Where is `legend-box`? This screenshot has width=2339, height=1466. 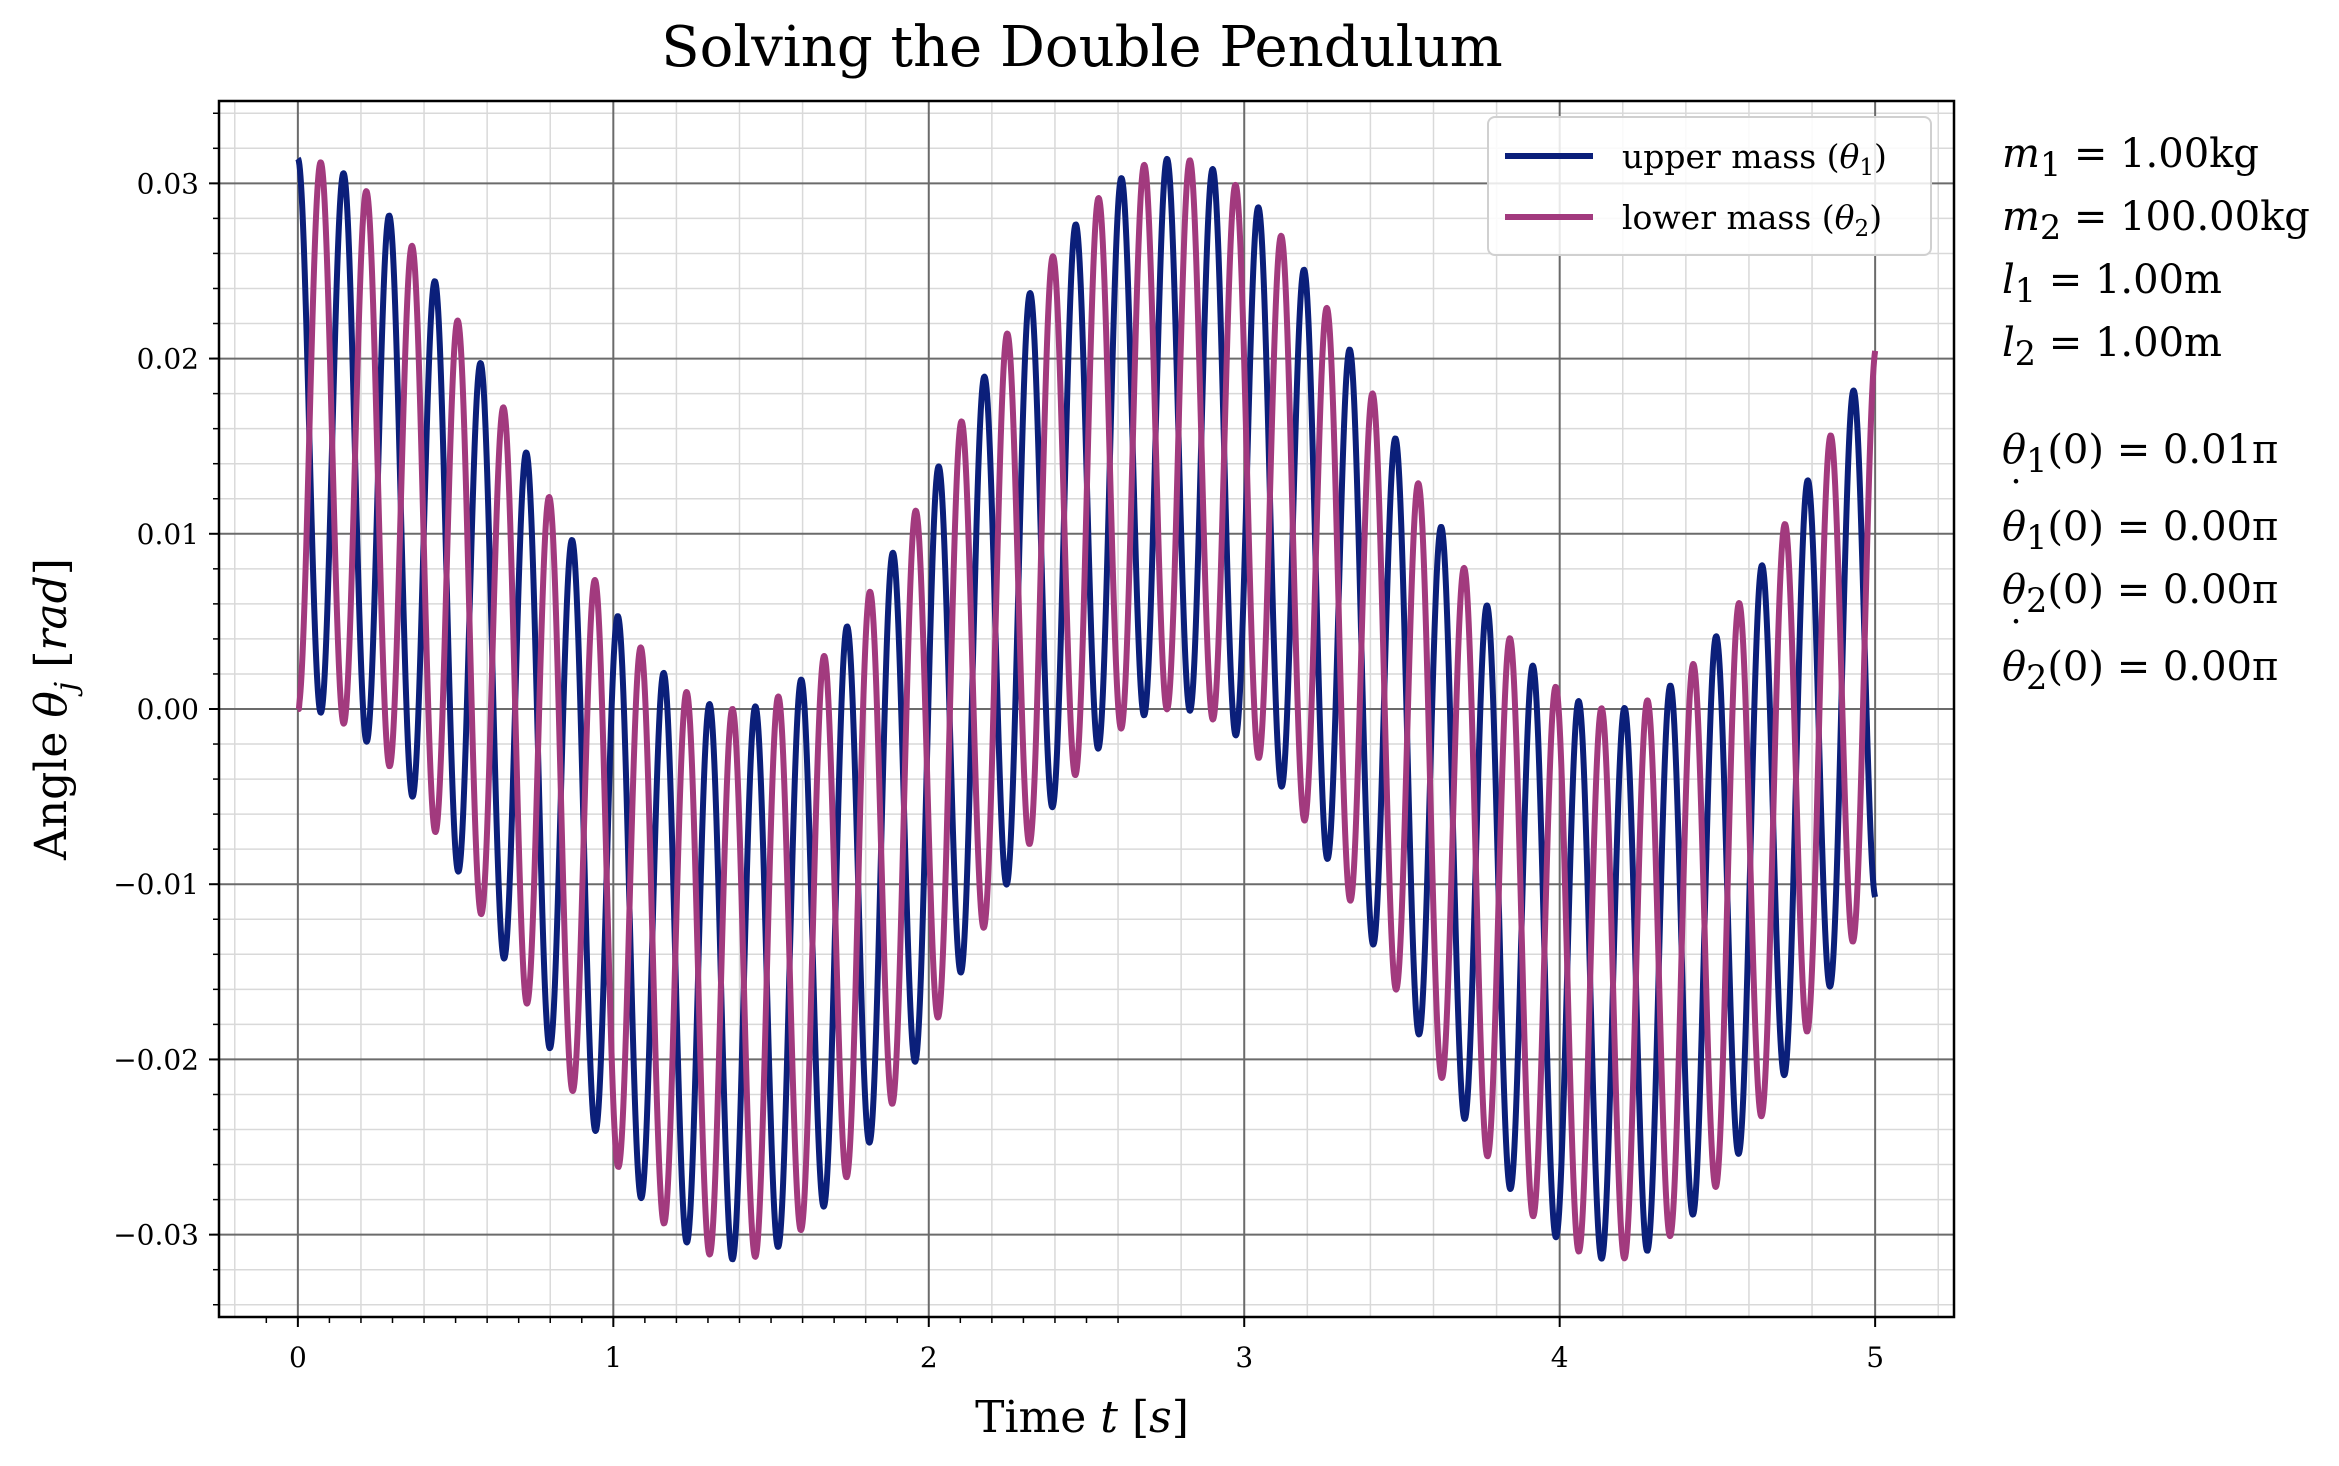
legend-box is located at coordinates (1709, 186).